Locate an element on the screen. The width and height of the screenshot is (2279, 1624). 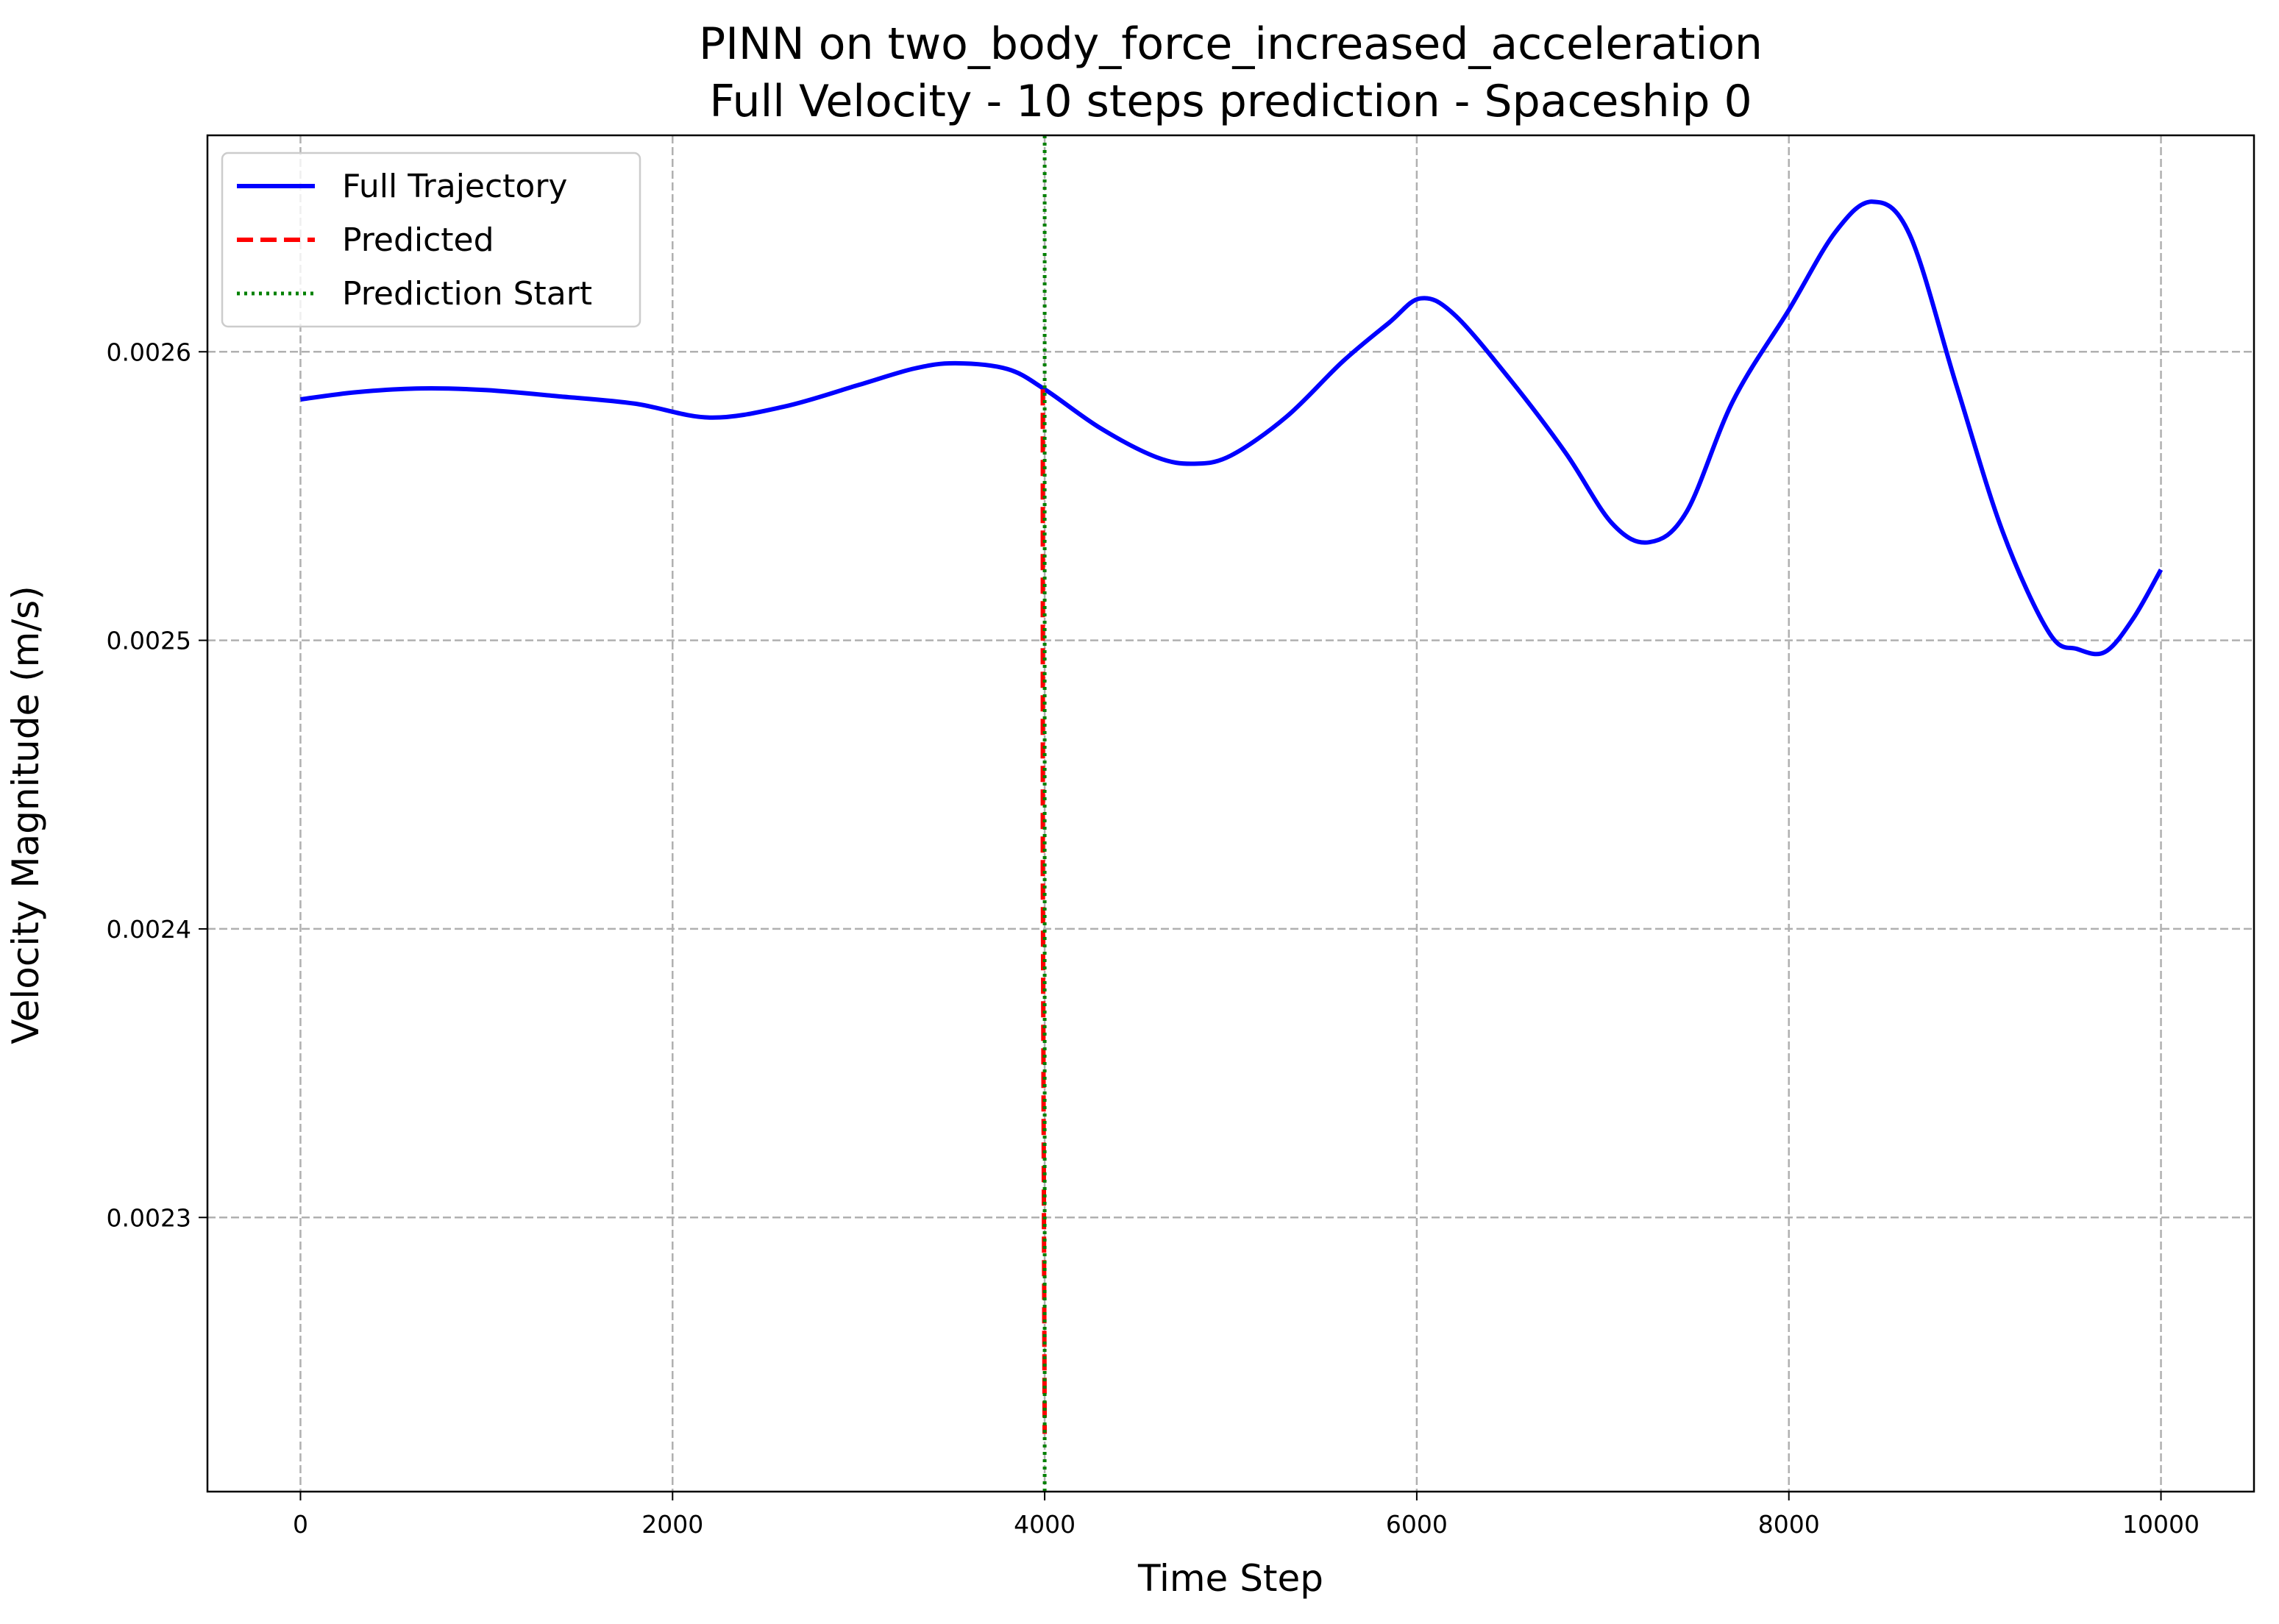
legend-label: Full Trajectory is located at coordinates (455, 186).